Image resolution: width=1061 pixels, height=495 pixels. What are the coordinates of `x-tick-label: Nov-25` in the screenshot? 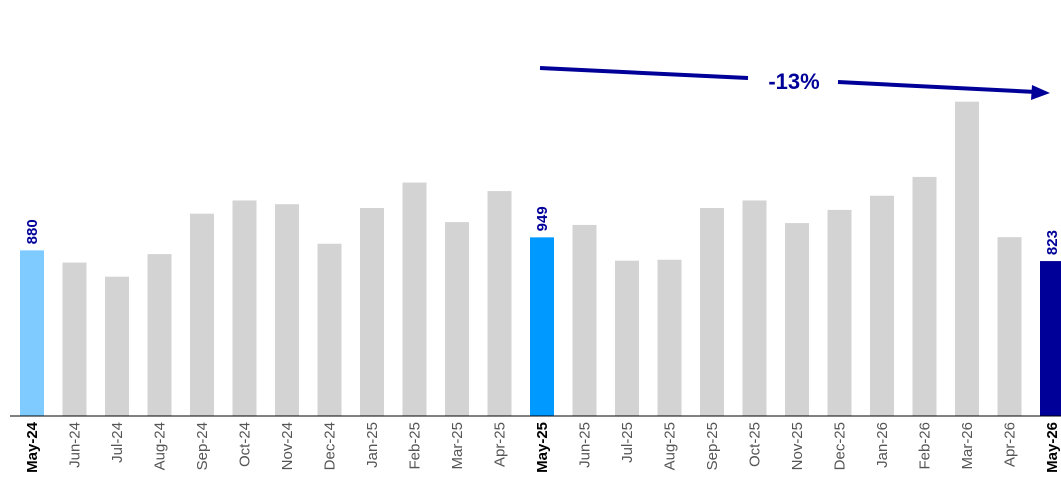 It's located at (797, 446).